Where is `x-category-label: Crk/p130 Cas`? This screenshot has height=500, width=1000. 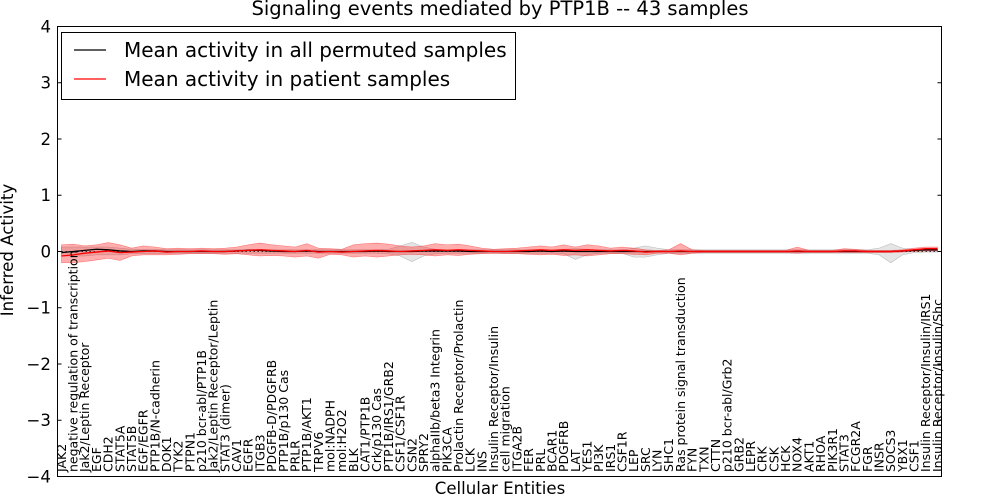
x-category-label: Crk/p130 Cas is located at coordinates (376, 430).